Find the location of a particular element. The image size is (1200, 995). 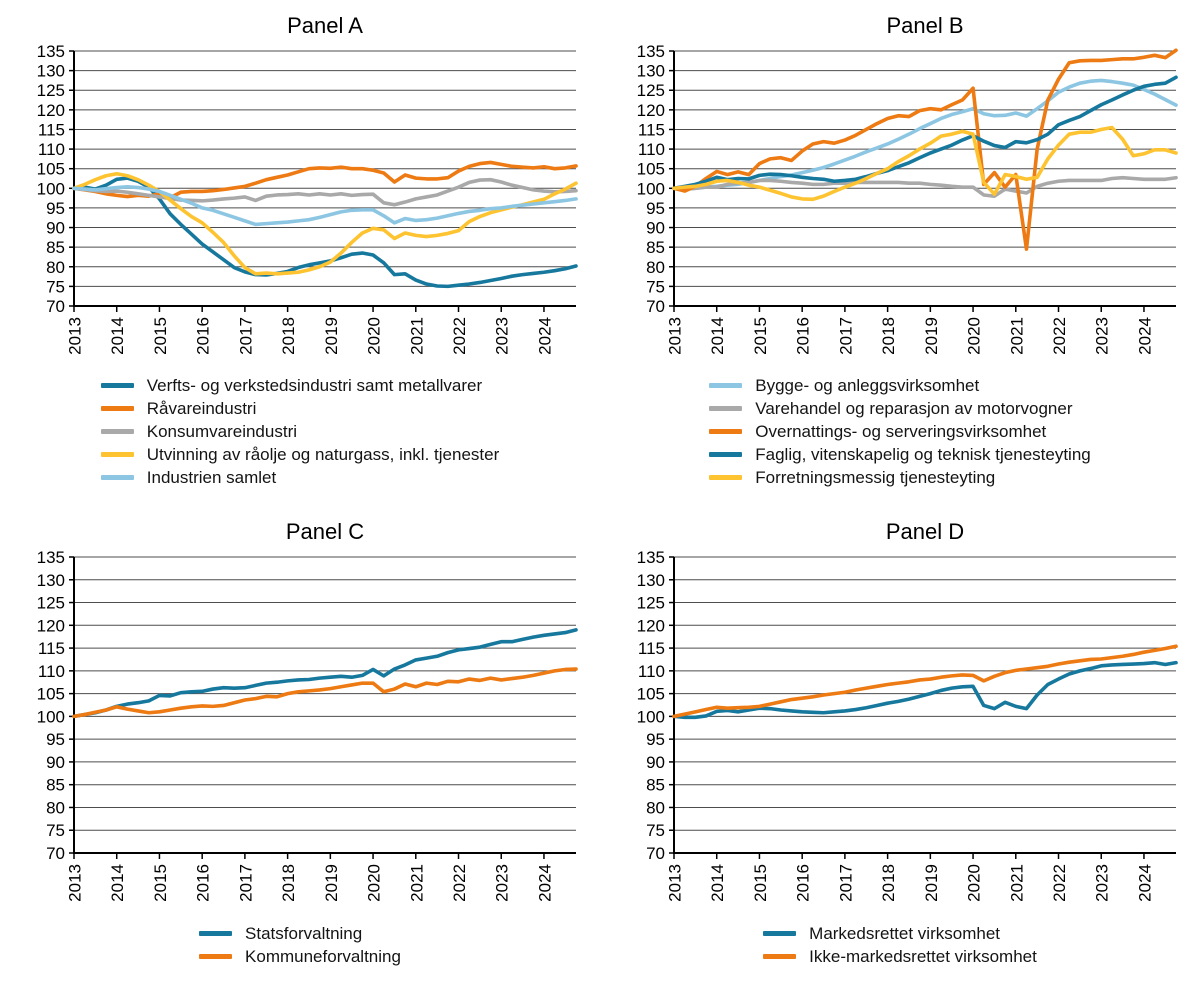

series-line-overnattings-og-serveringsvirksomhet is located at coordinates (925, 149).